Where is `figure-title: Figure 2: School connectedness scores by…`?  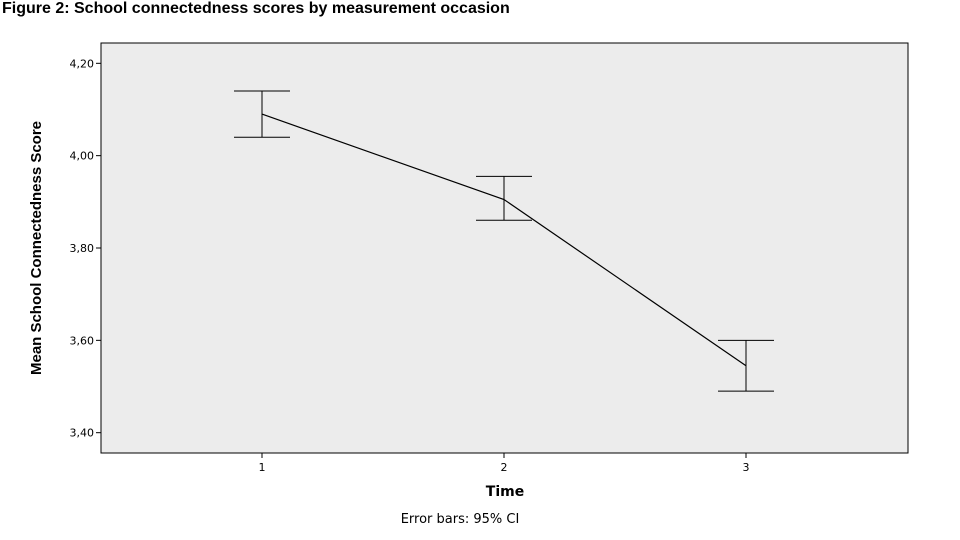 figure-title: Figure 2: School connectedness scores by… is located at coordinates (256, 8).